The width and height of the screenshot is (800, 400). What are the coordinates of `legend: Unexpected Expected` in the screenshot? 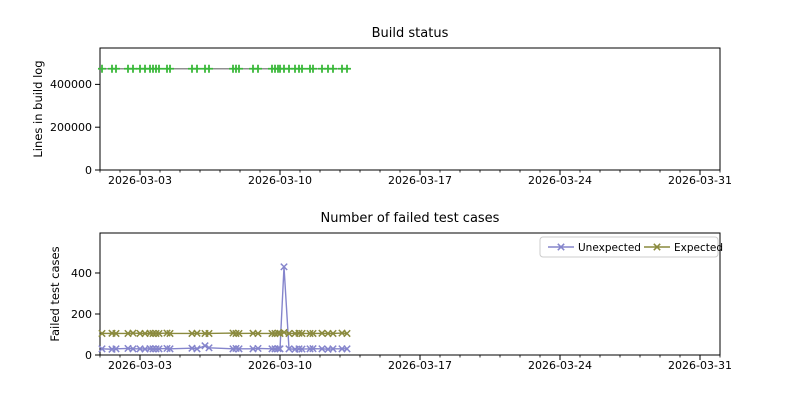 It's located at (631, 247).